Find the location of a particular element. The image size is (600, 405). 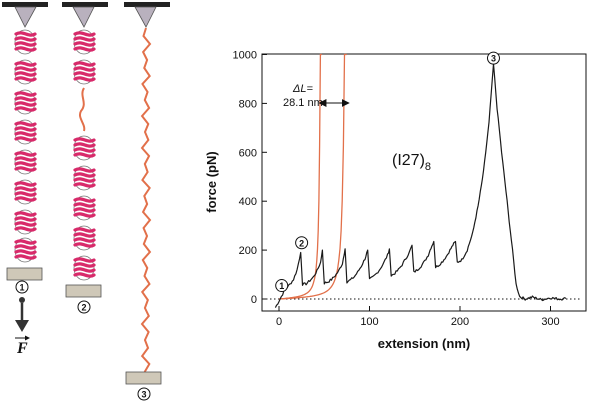

peak-marker-label: 3 is located at coordinates (493, 59).